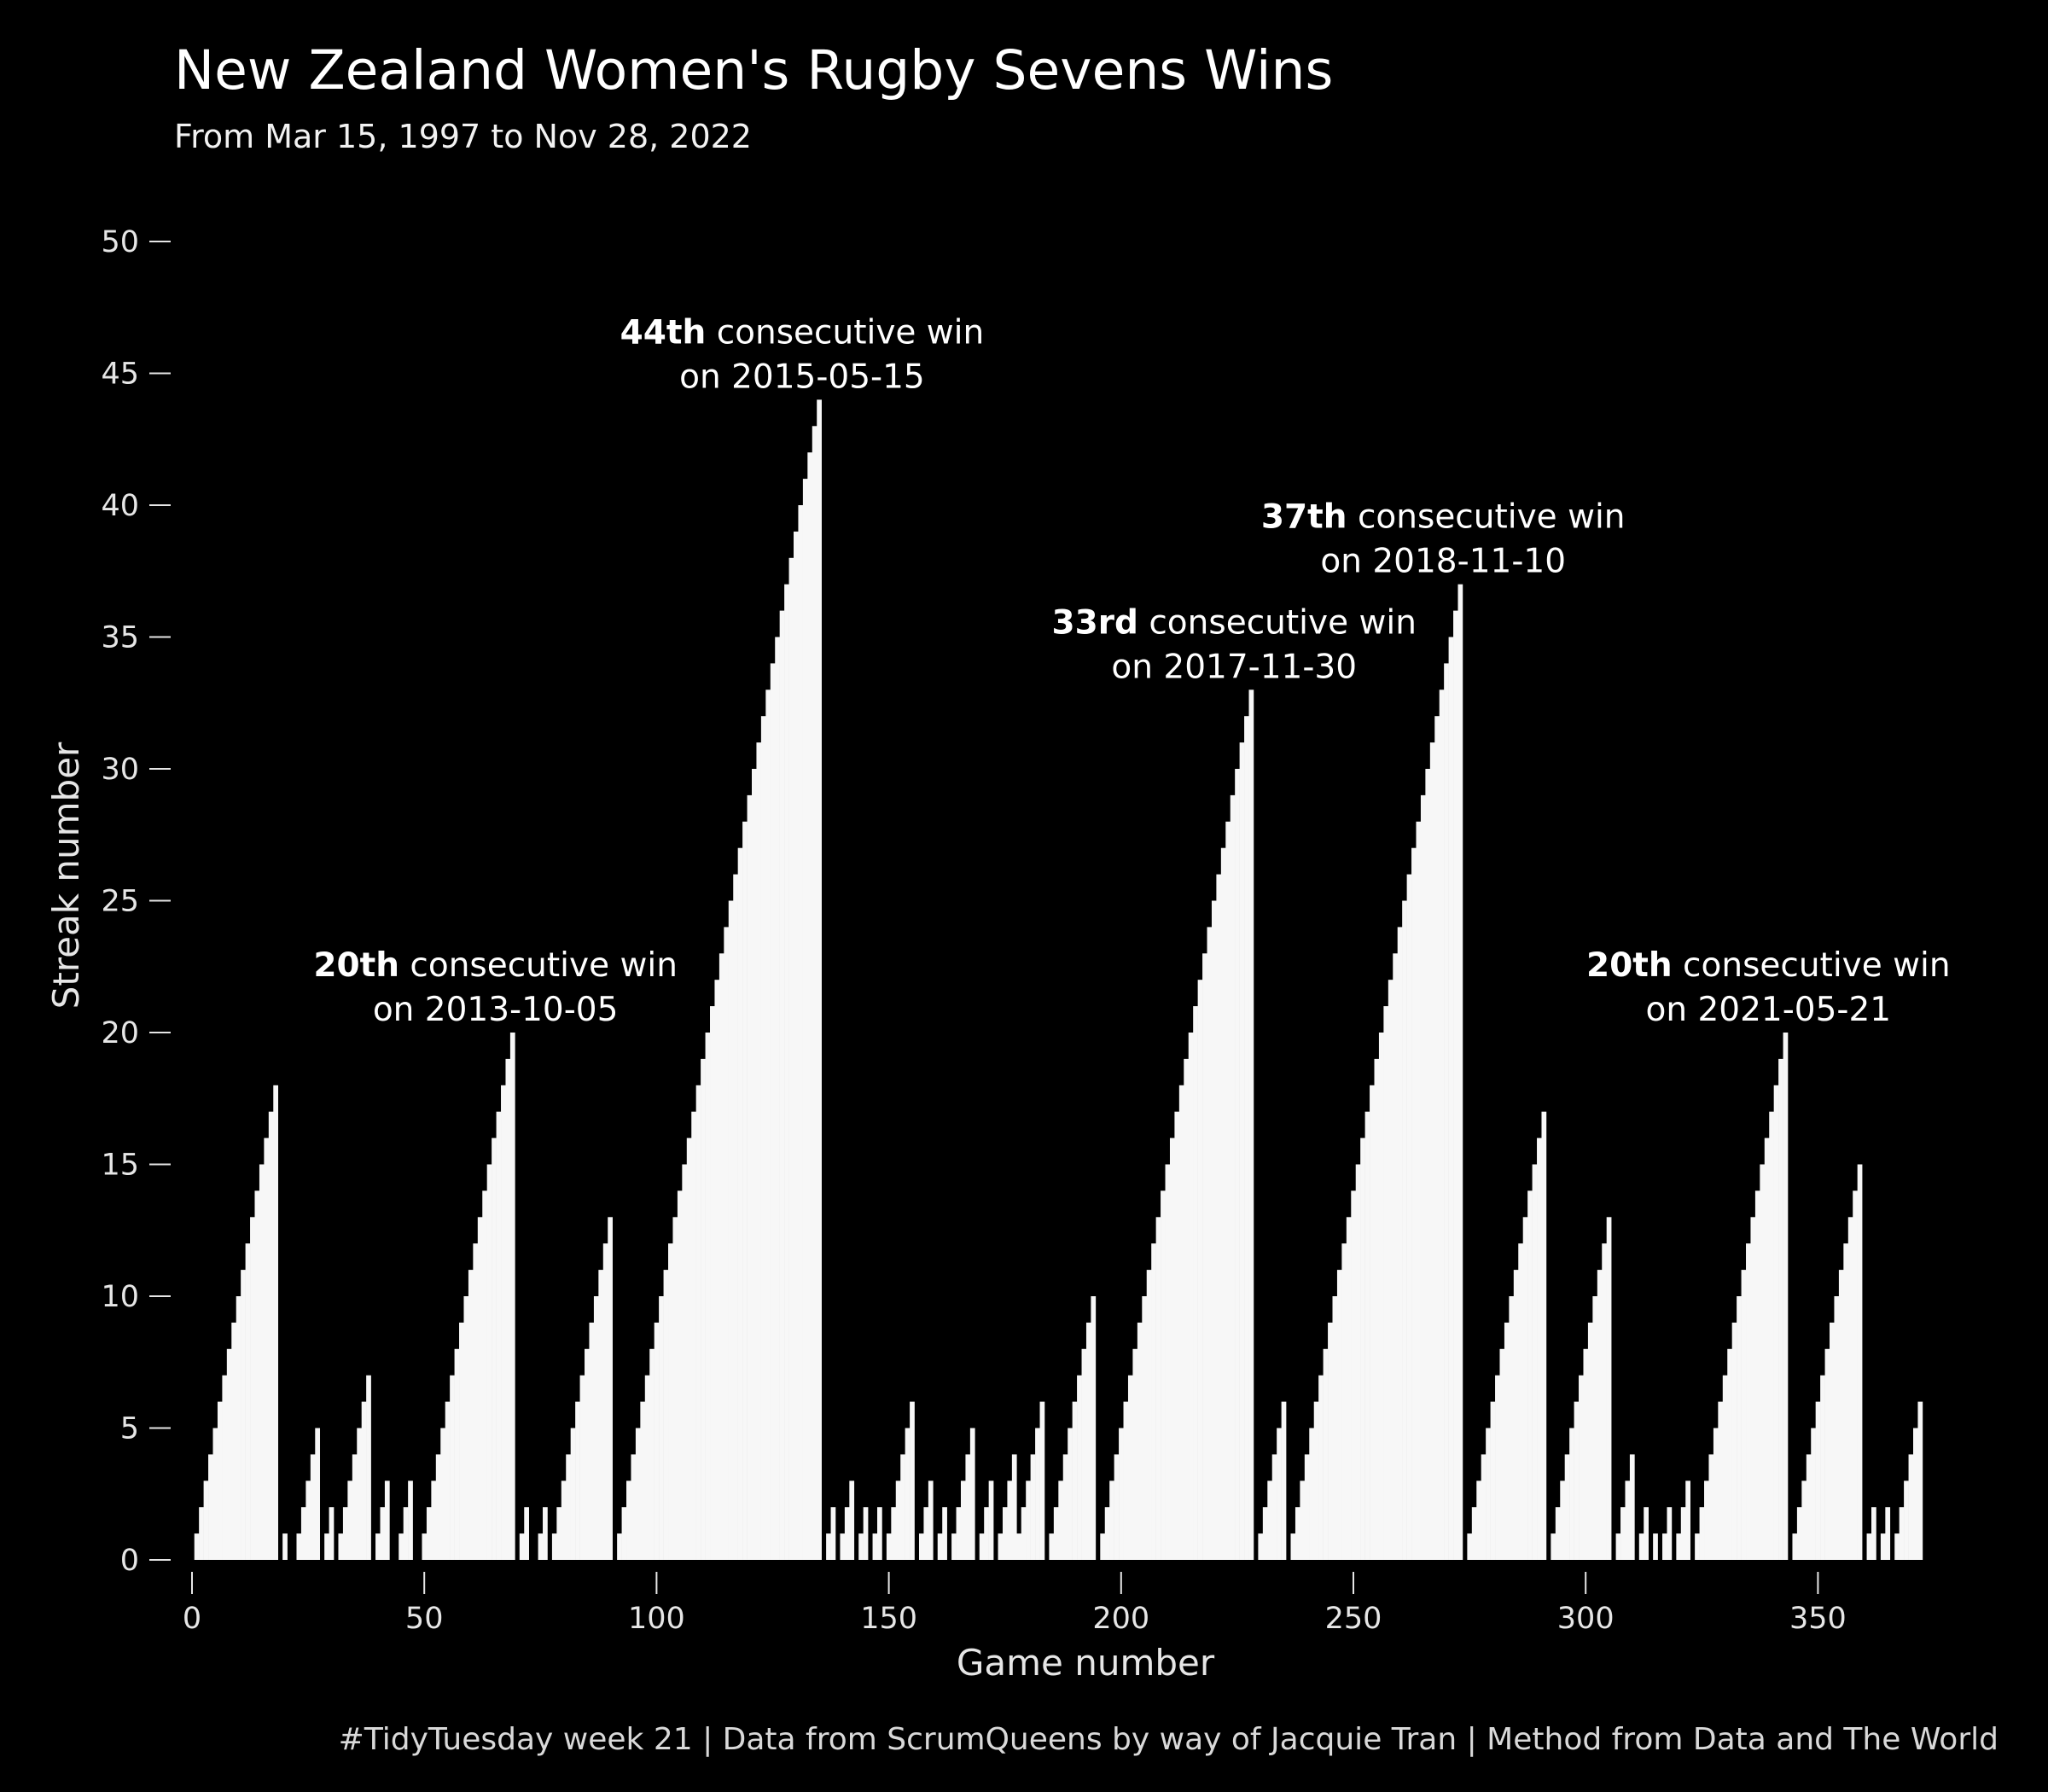 This screenshot has width=2048, height=1792. I want to click on annotation-date: on 2015-05-15, so click(802, 377).